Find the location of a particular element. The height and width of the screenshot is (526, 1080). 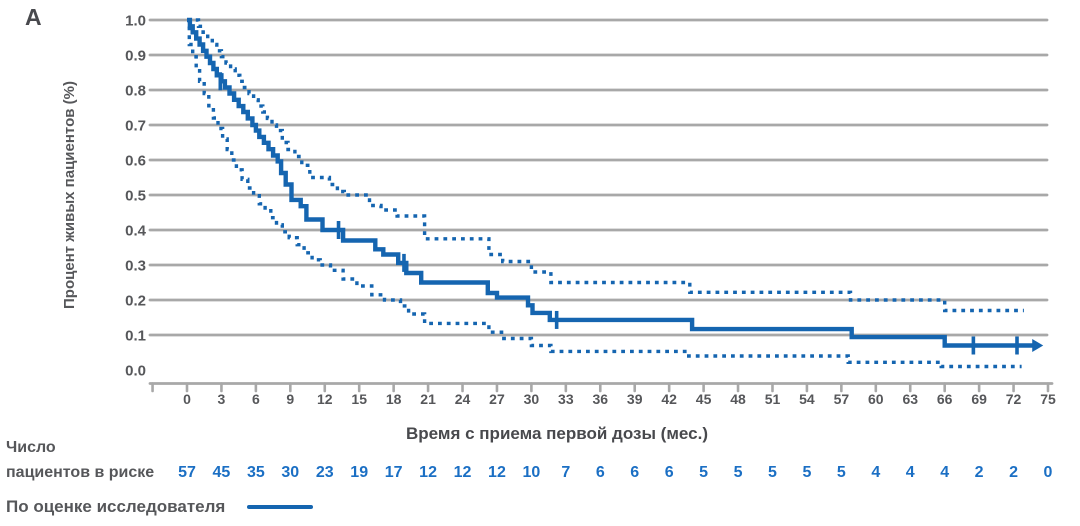

x-tick-label: 21 is located at coordinates (428, 399).